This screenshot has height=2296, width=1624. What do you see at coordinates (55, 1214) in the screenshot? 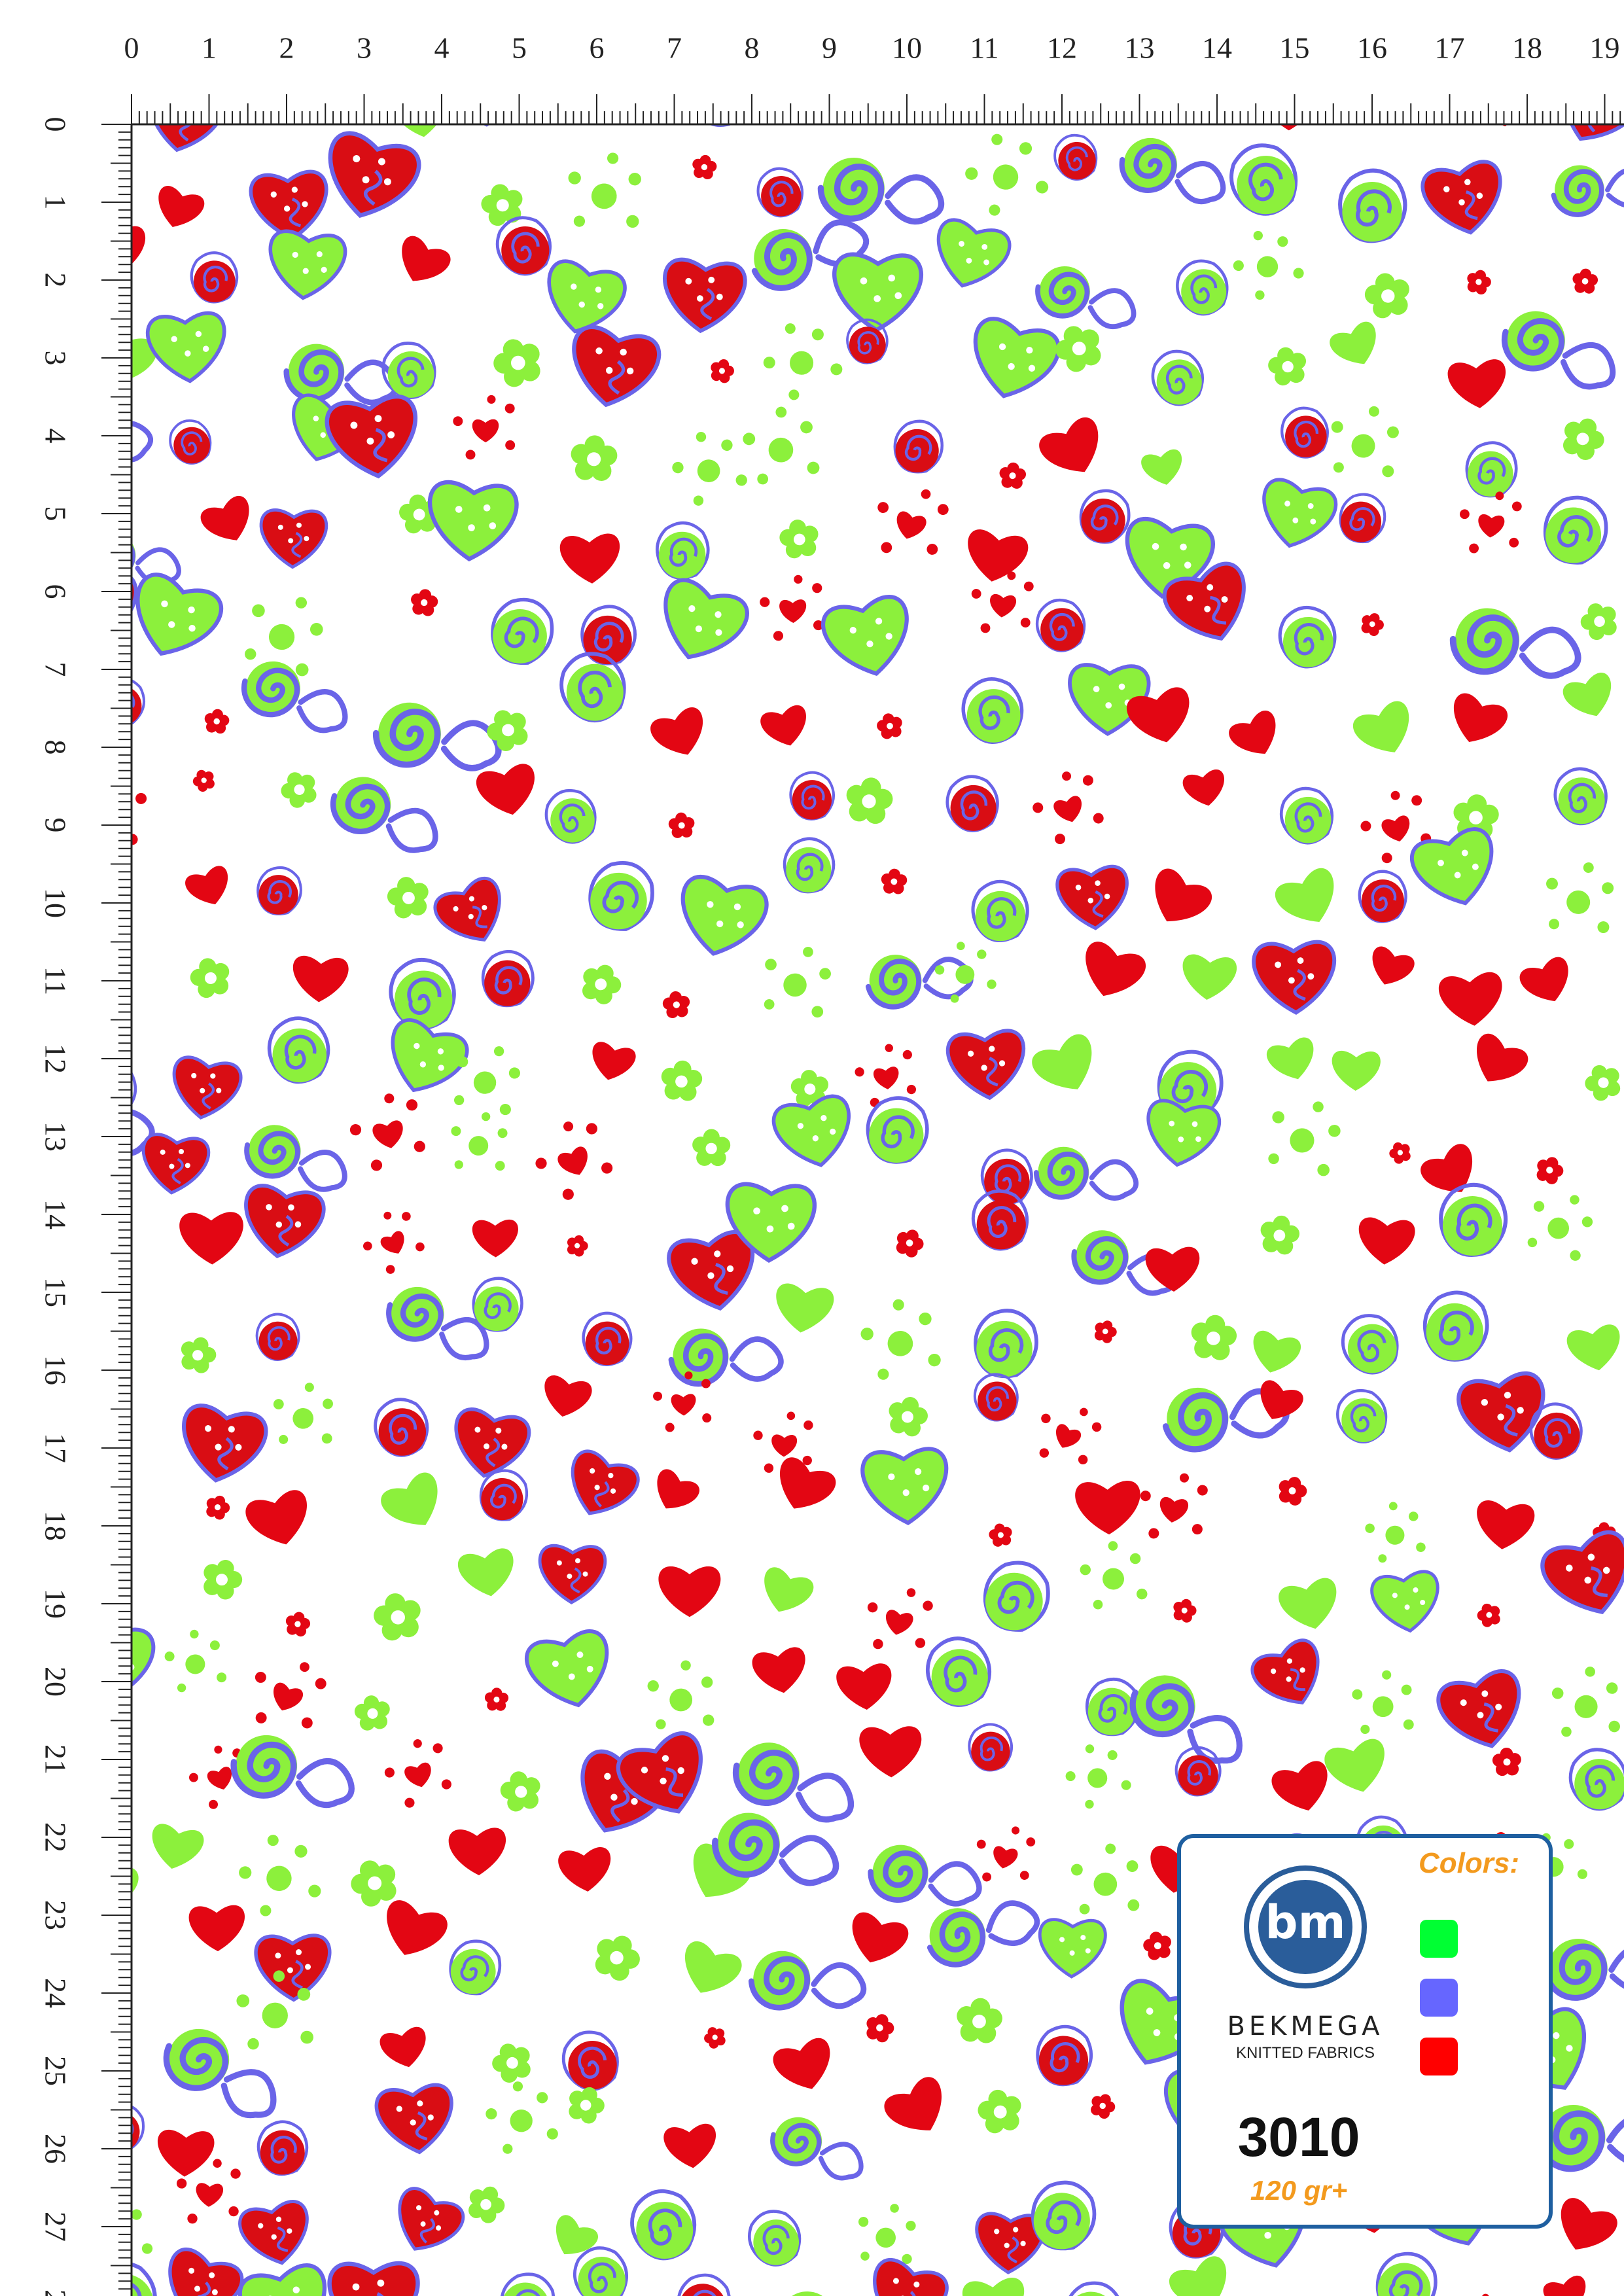
I see `ruler-label: 14` at bounding box center [55, 1214].